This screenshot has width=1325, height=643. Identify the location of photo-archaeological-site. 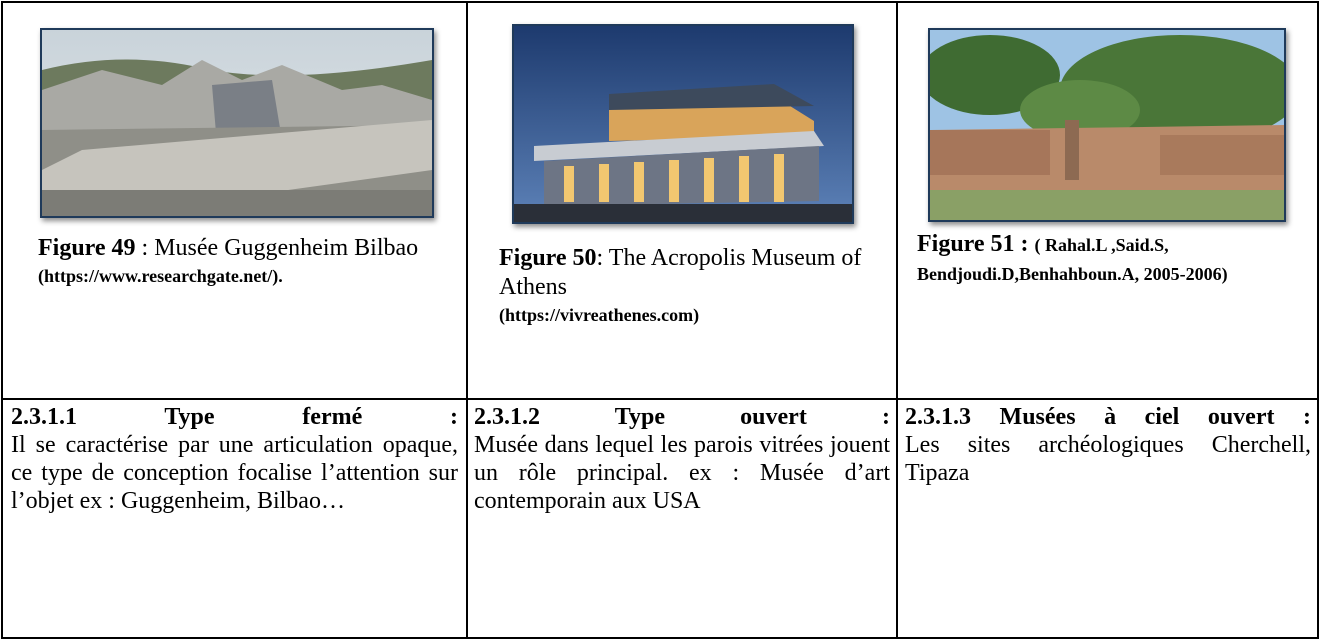
(1107, 125).